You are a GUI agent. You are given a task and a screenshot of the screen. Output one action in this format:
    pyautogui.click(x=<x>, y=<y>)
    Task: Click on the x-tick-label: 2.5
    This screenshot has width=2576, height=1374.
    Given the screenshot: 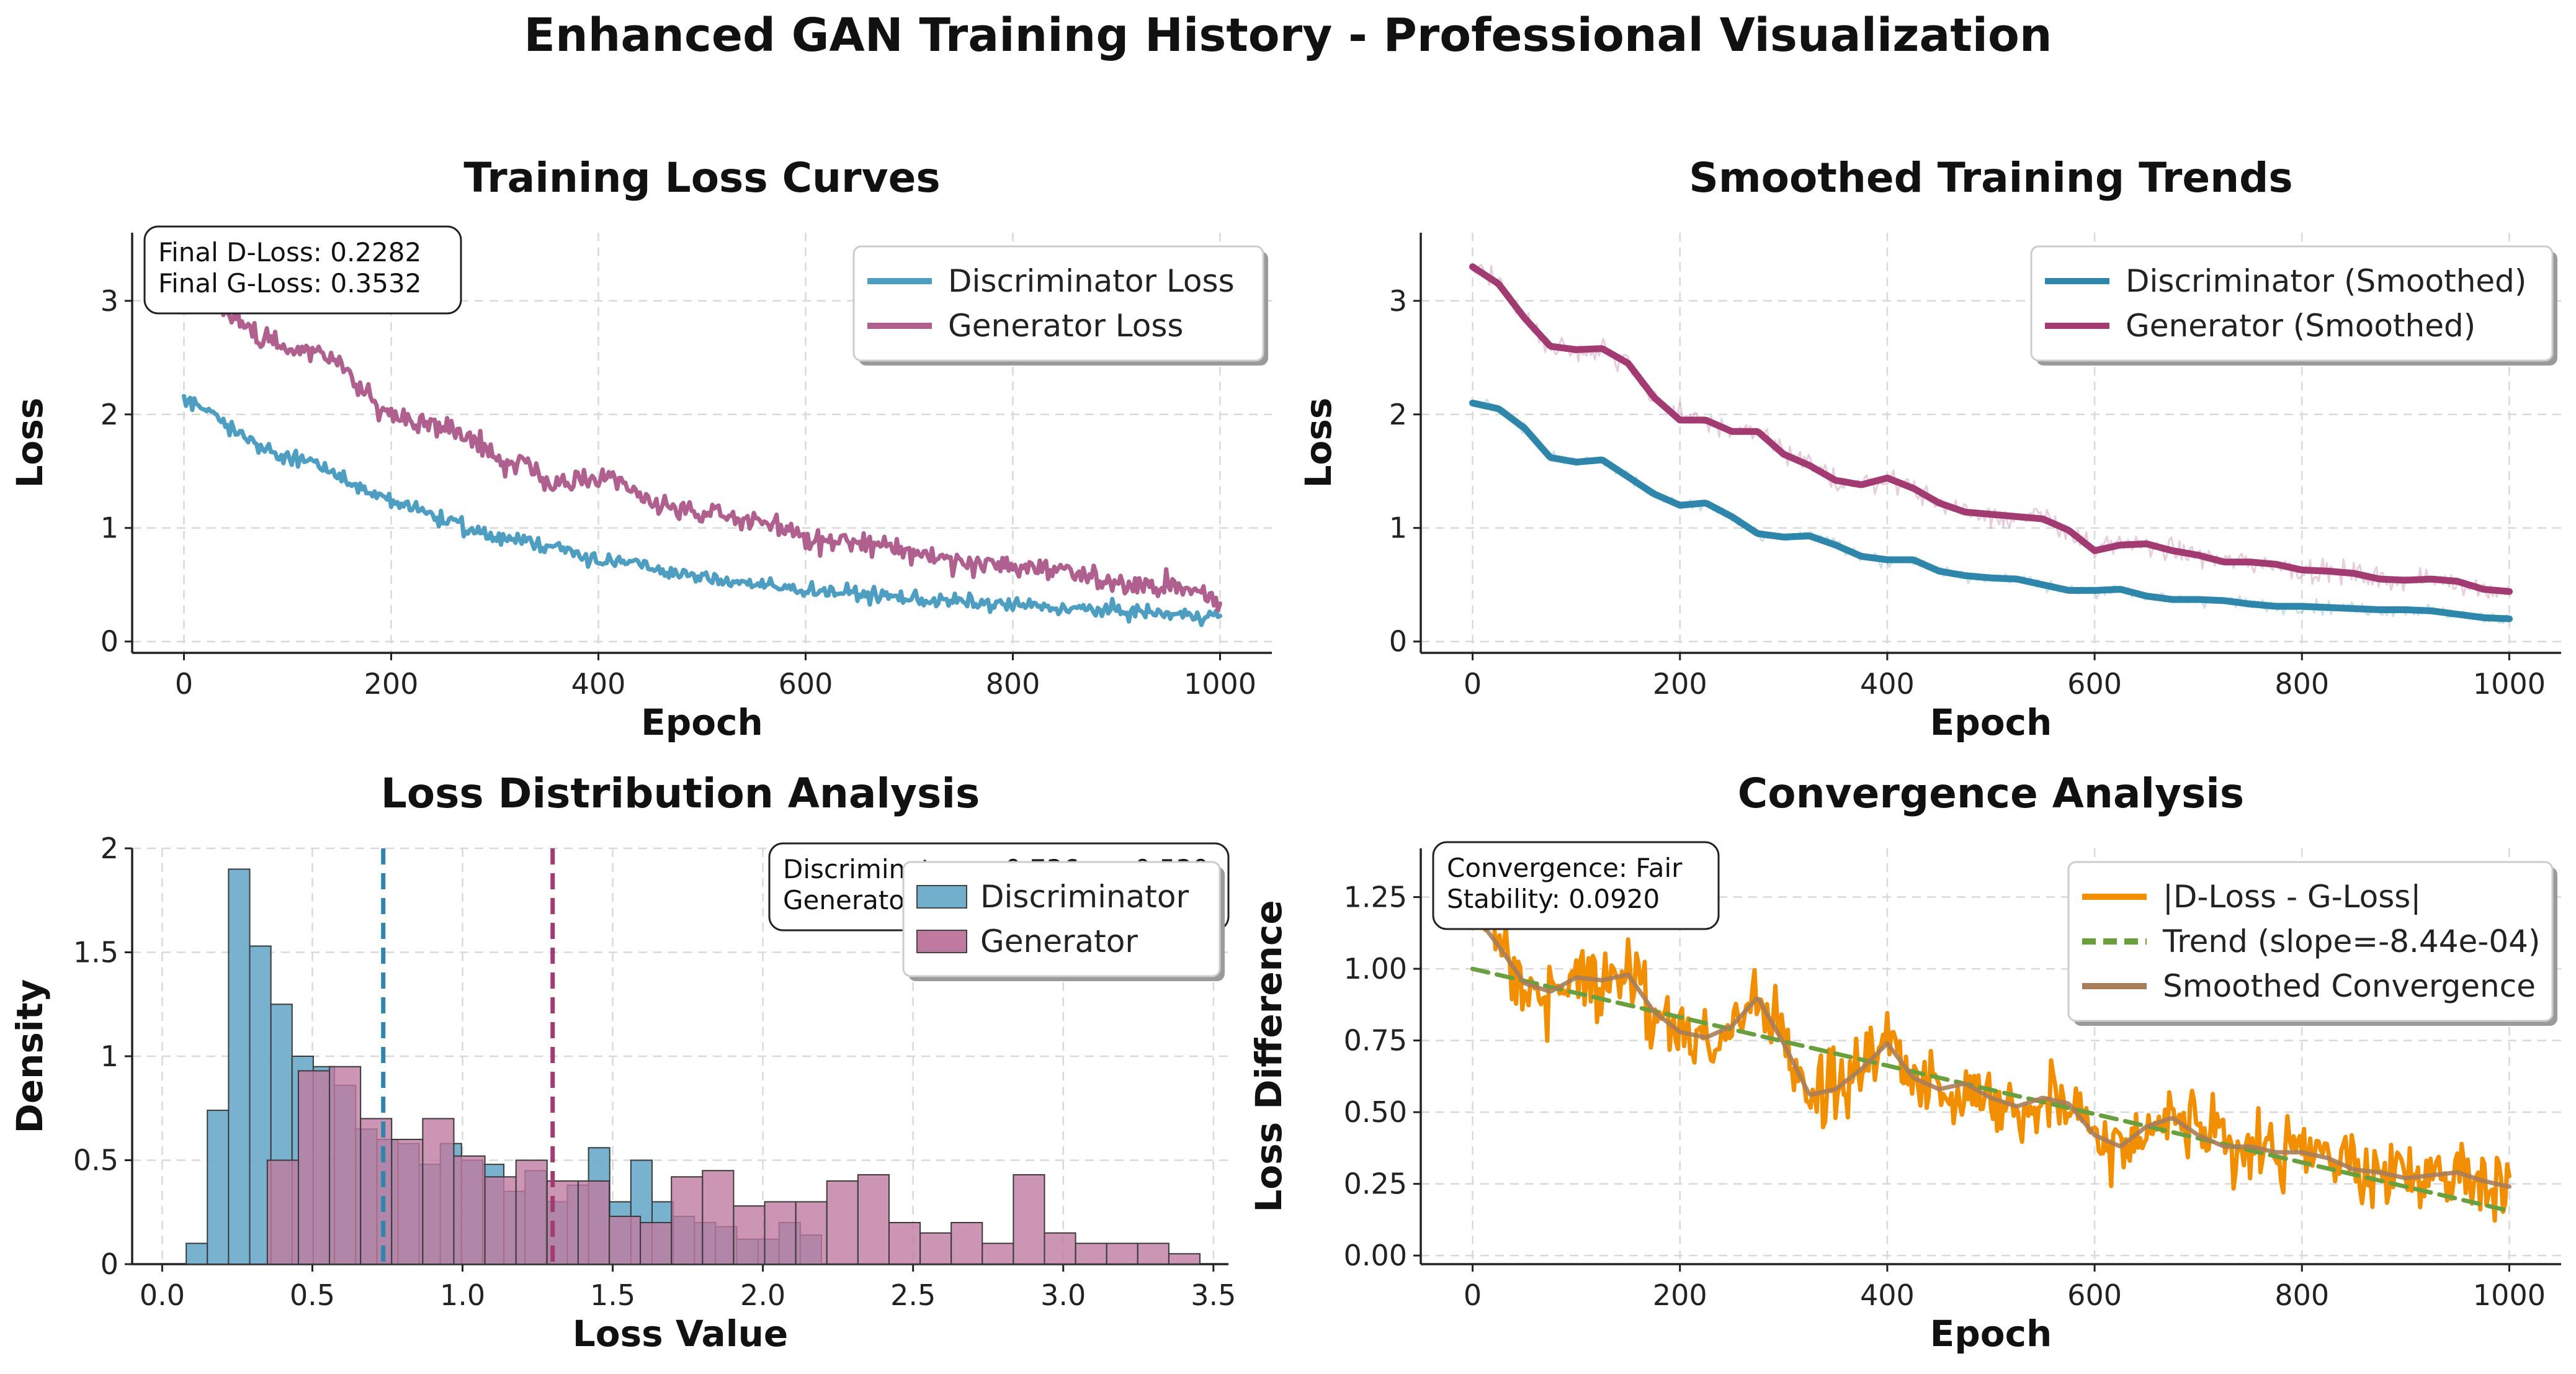 What is the action you would take?
    pyautogui.click(x=913, y=1295)
    